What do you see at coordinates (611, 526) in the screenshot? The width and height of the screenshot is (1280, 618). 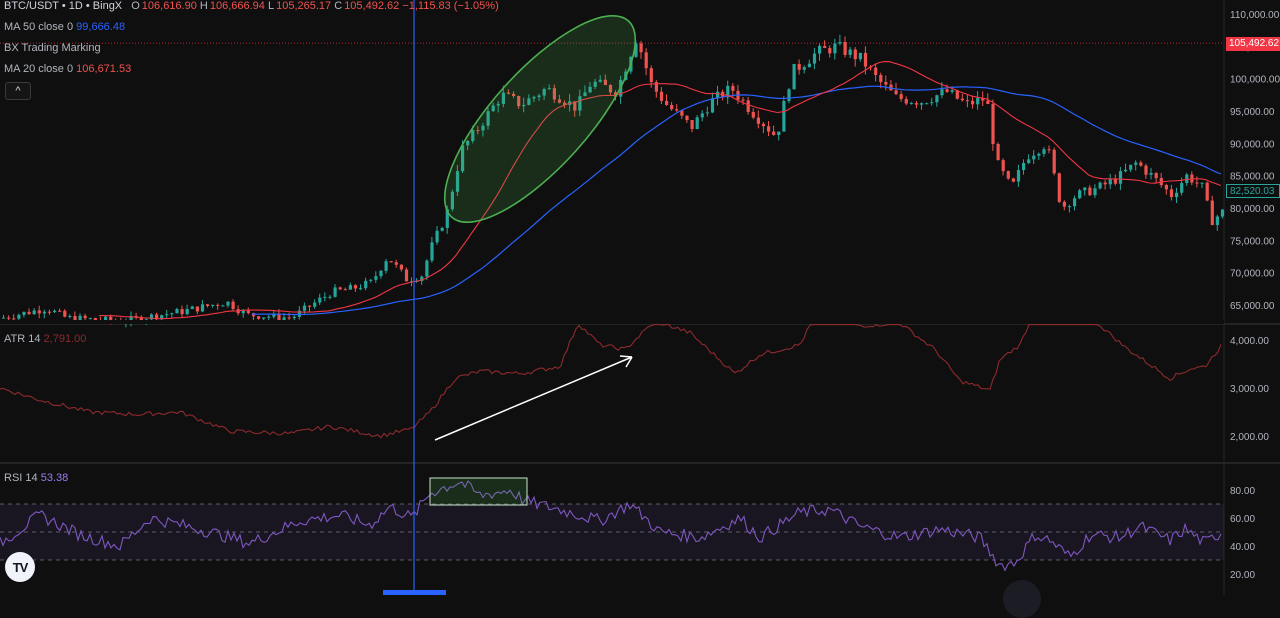 I see `rsi-line` at bounding box center [611, 526].